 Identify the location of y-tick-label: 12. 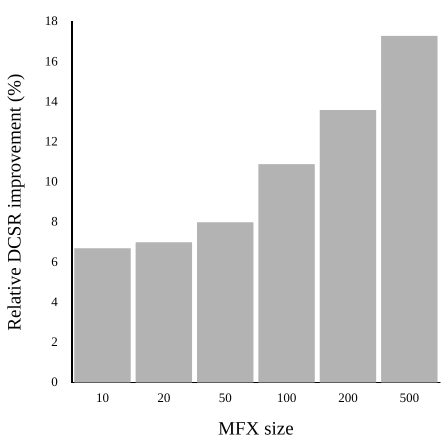
(51, 140).